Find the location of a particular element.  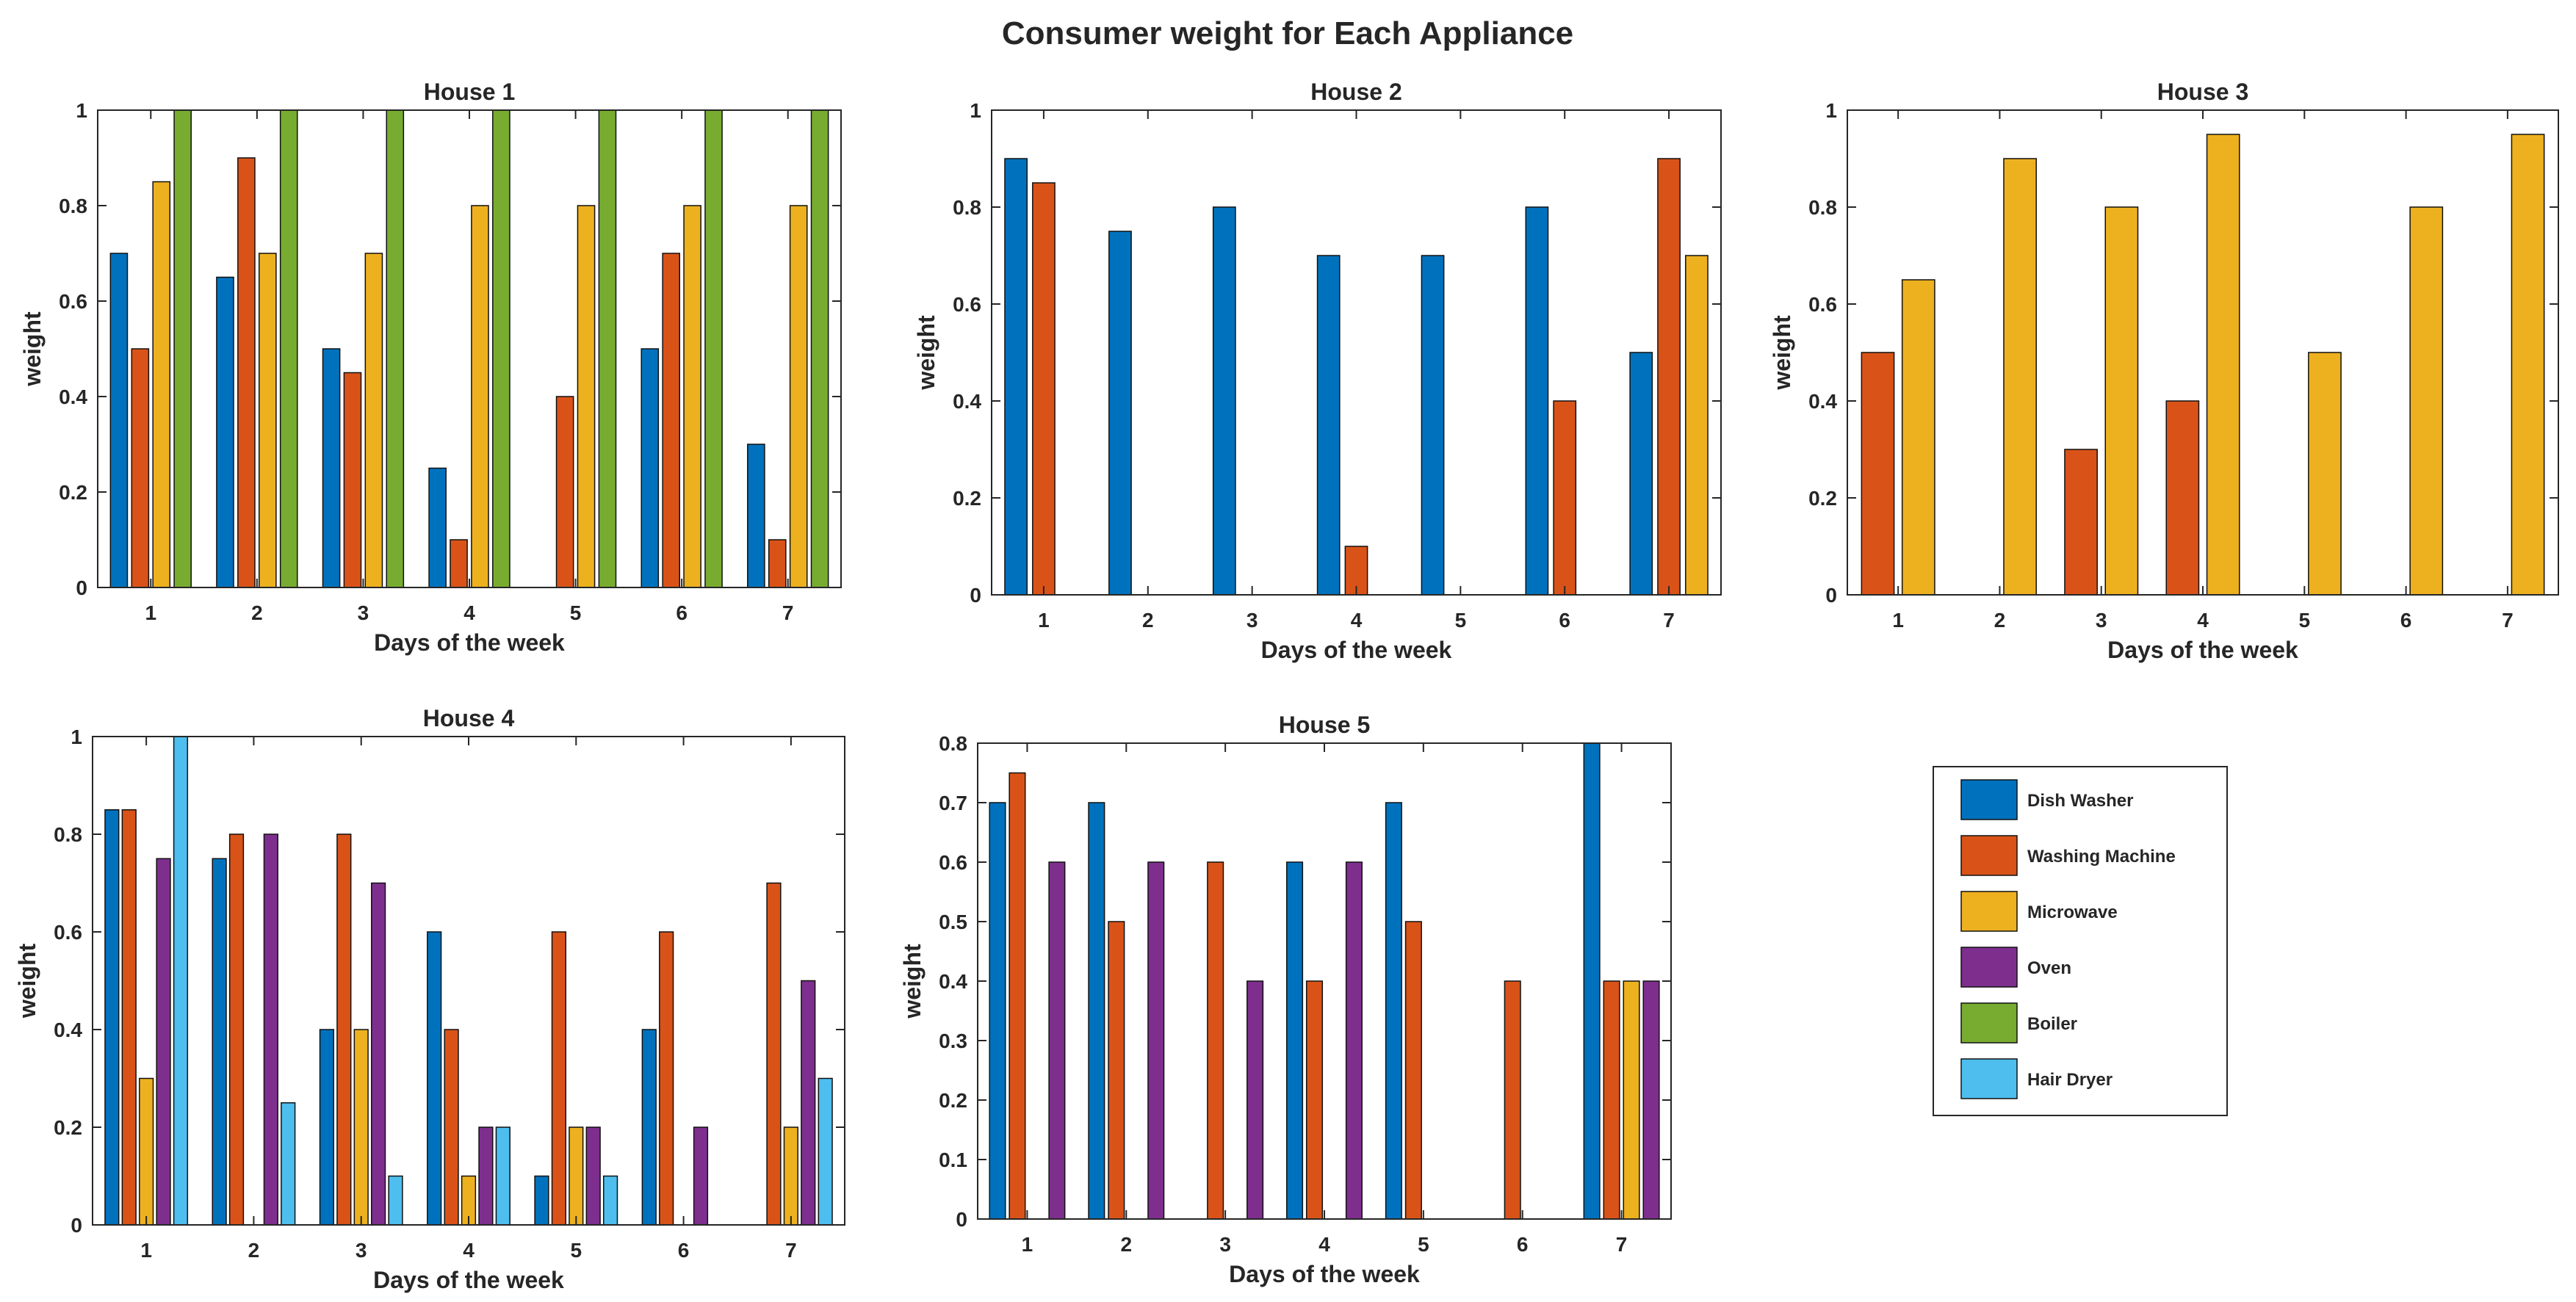

legend-swatch-boiler is located at coordinates (1989, 1023).